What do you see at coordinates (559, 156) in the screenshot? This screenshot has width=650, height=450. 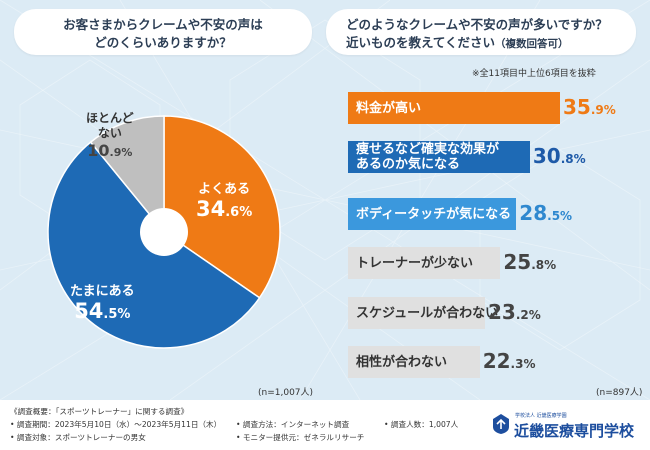 I see `bar-value-kouka-ga-kininaru: 30.8%` at bounding box center [559, 156].